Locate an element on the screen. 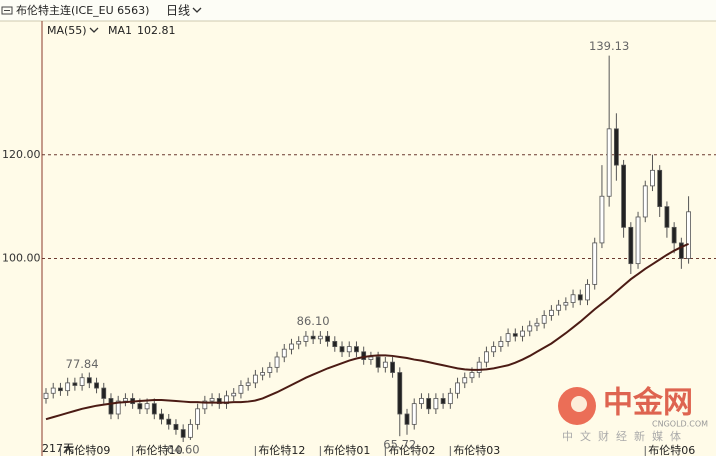 This screenshot has width=716, height=456. x-tick-label: 布伦特03 is located at coordinates (476, 449).